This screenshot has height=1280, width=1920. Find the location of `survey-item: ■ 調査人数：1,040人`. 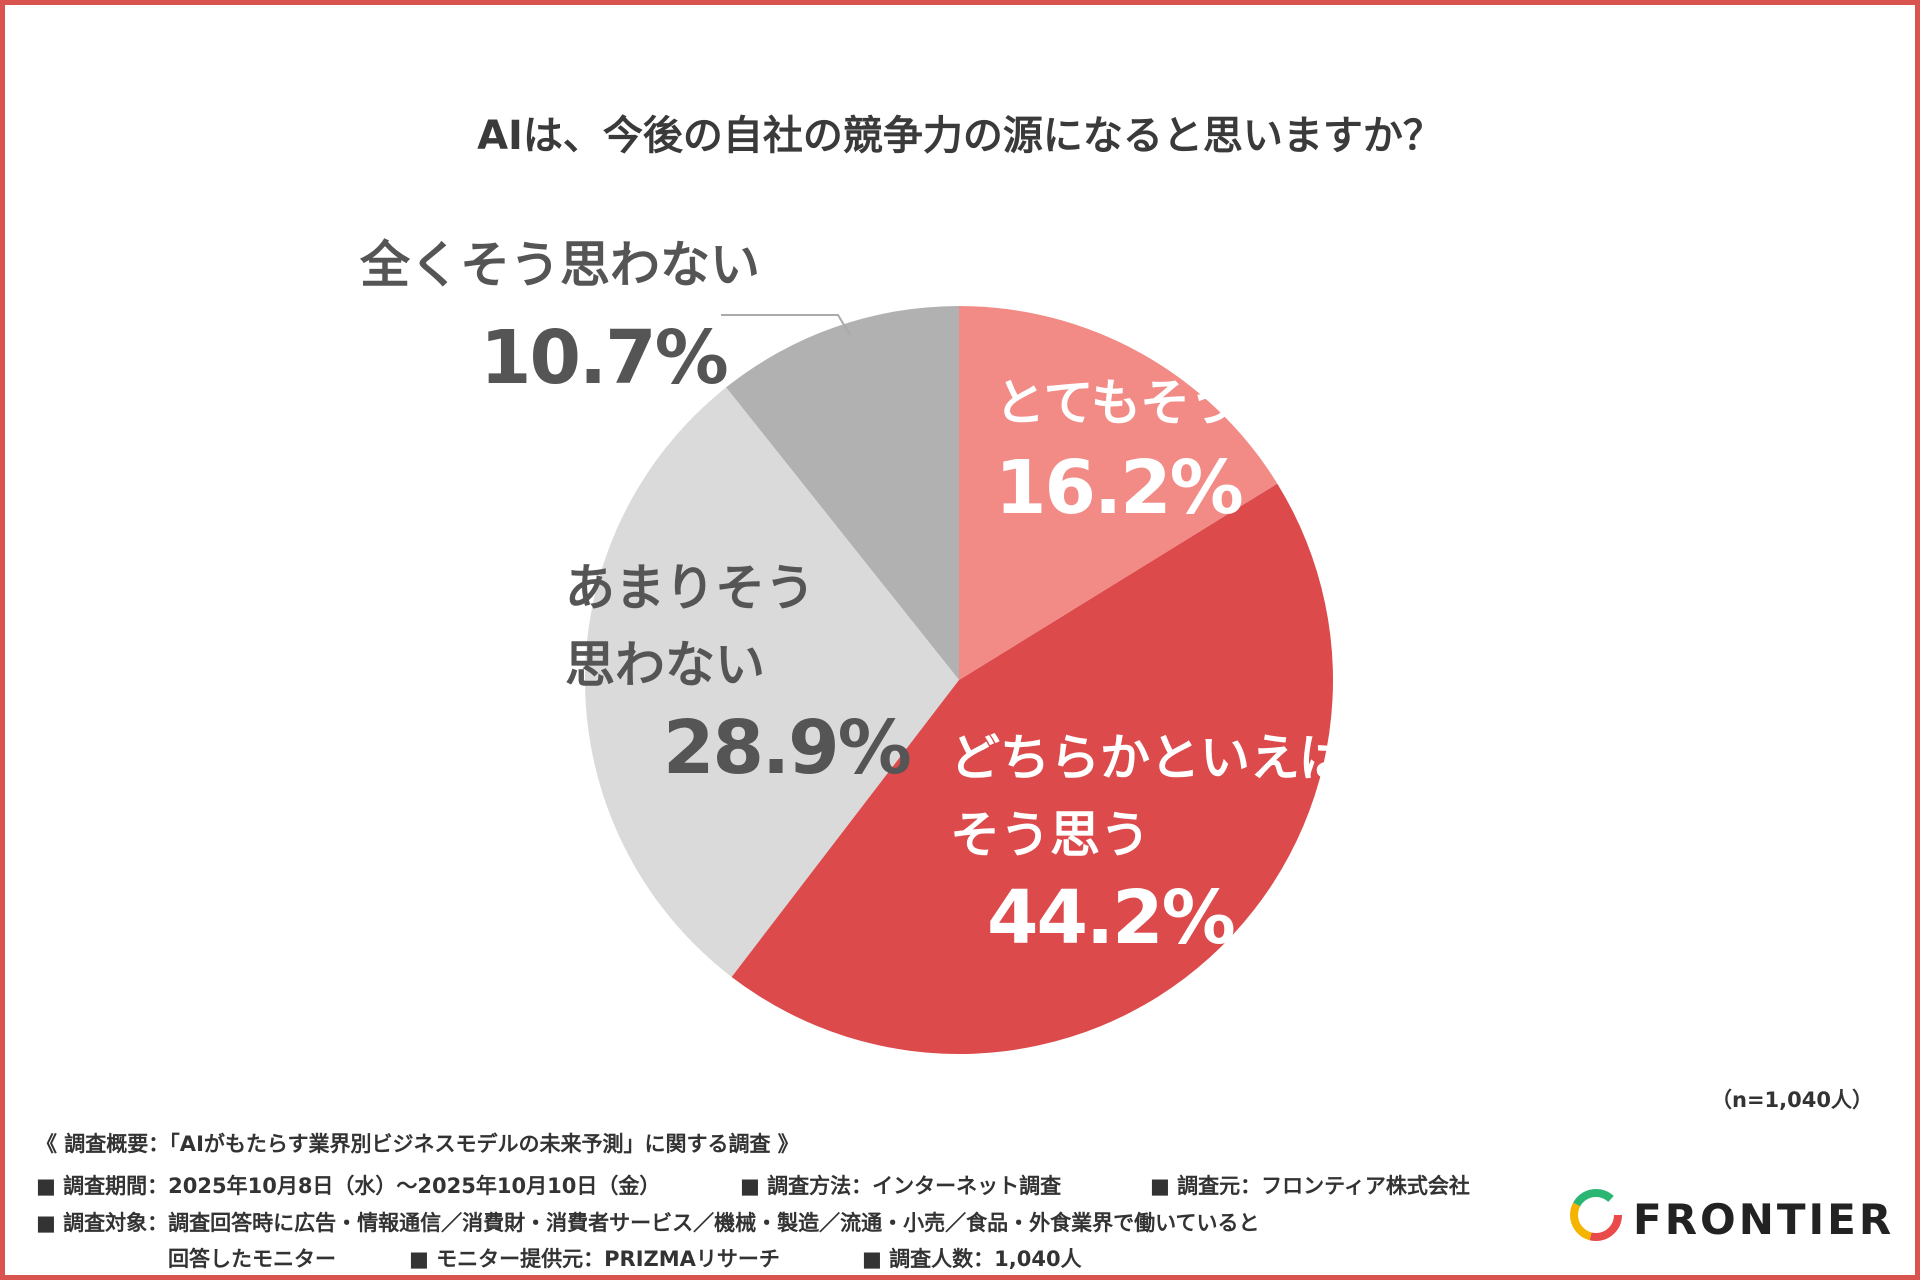

survey-item: ■ 調査人数：1,040人 is located at coordinates (972, 1259).